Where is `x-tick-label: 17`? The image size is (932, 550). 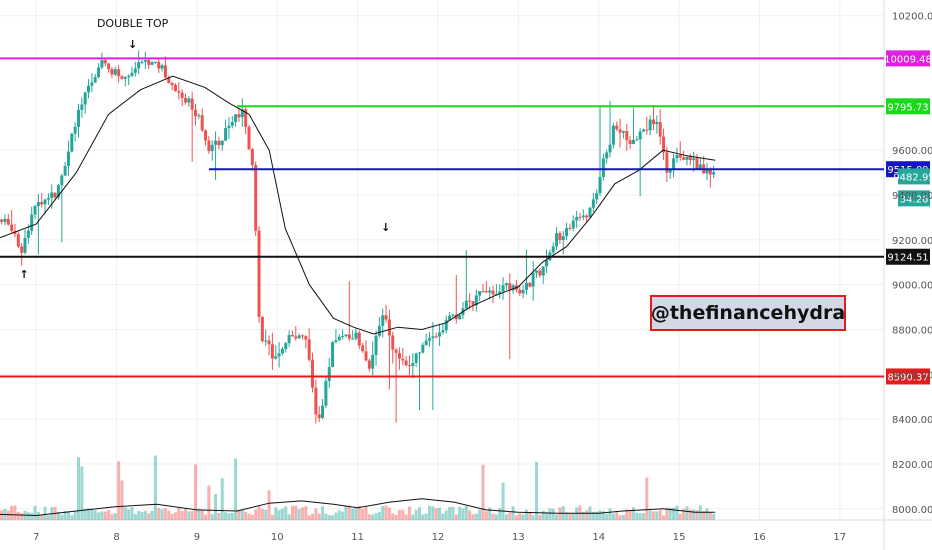 x-tick-label: 17 is located at coordinates (839, 537).